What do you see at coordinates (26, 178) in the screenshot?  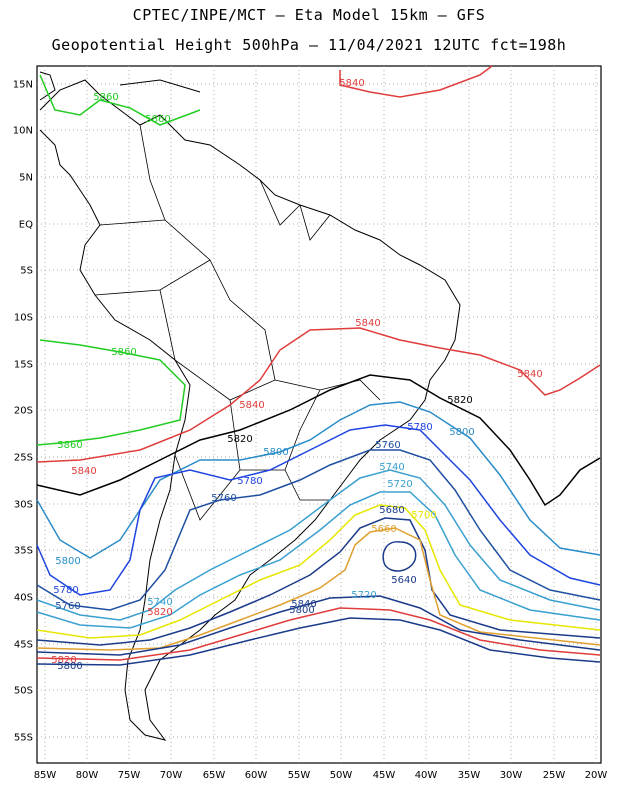 I see `lat-label: 5N` at bounding box center [26, 178].